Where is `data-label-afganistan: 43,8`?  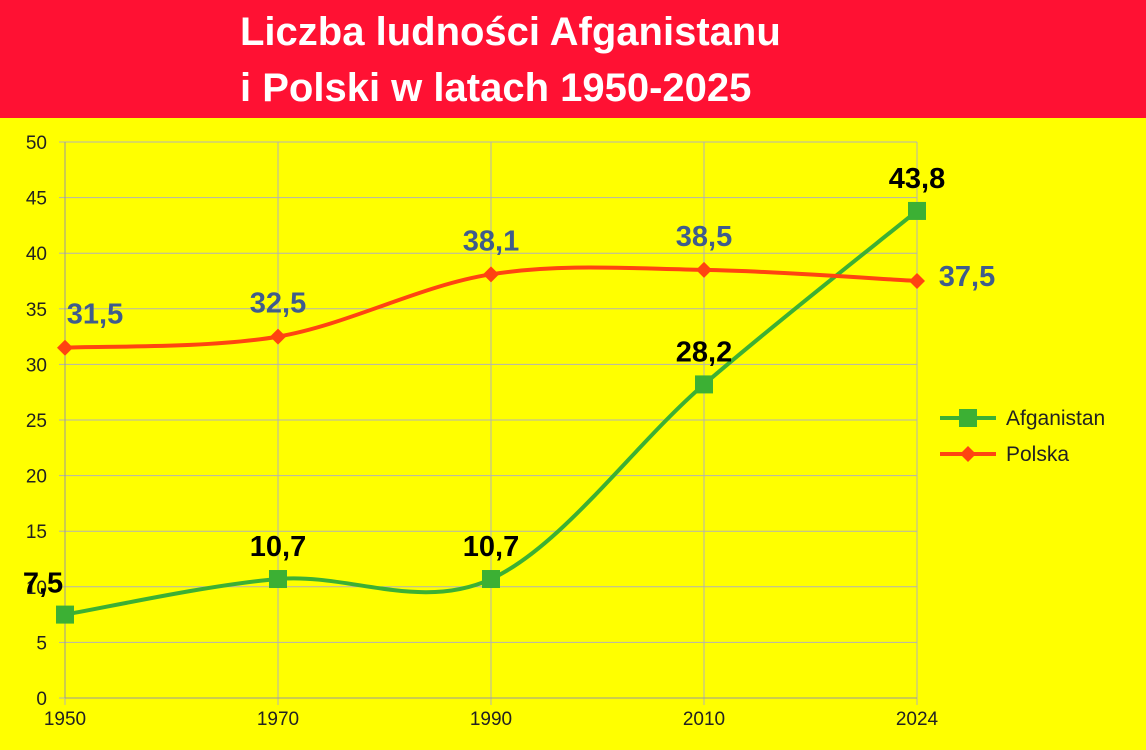
data-label-afganistan: 43,8 is located at coordinates (917, 179).